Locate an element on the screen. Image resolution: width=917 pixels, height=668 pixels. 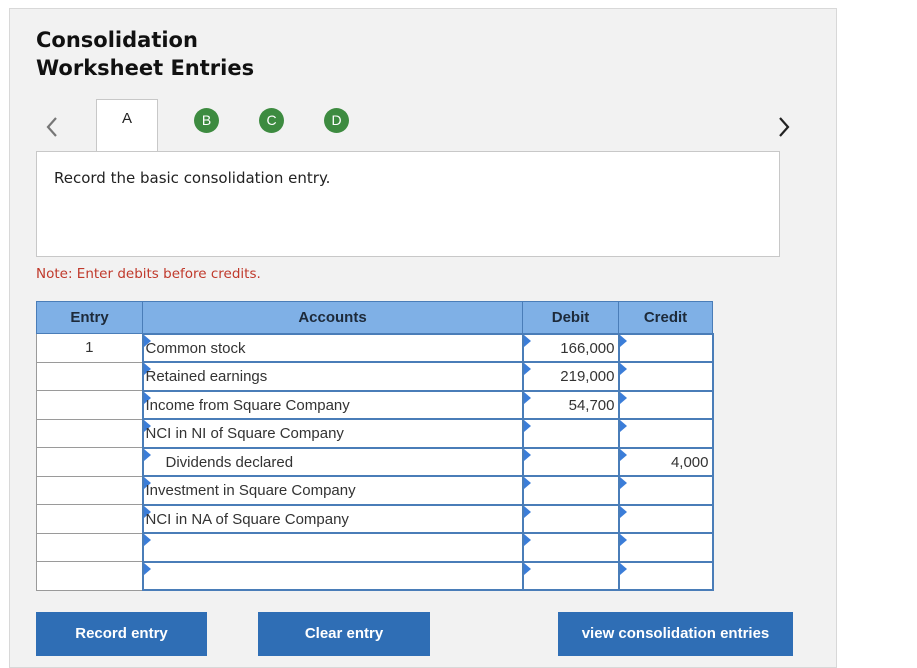
account-name: Dividends declared is located at coordinates (229, 462).